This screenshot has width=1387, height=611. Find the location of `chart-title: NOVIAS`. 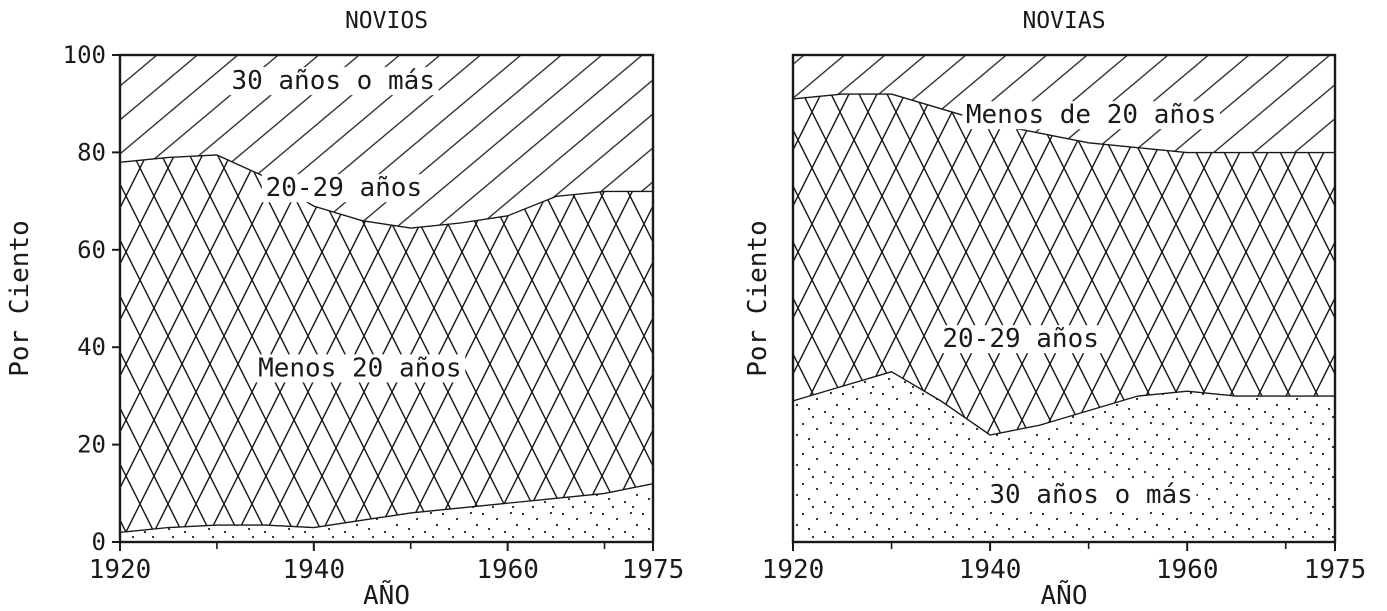

chart-title: NOVIAS is located at coordinates (1063, 21).